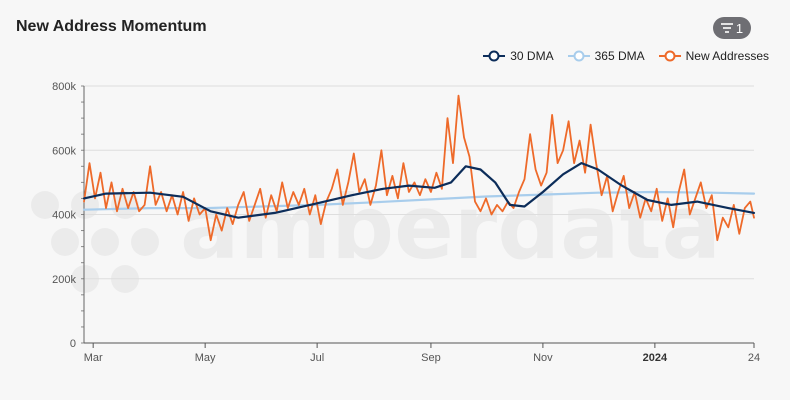 This screenshot has height=400, width=790. I want to click on legend-marker-30-dma, so click(494, 56).